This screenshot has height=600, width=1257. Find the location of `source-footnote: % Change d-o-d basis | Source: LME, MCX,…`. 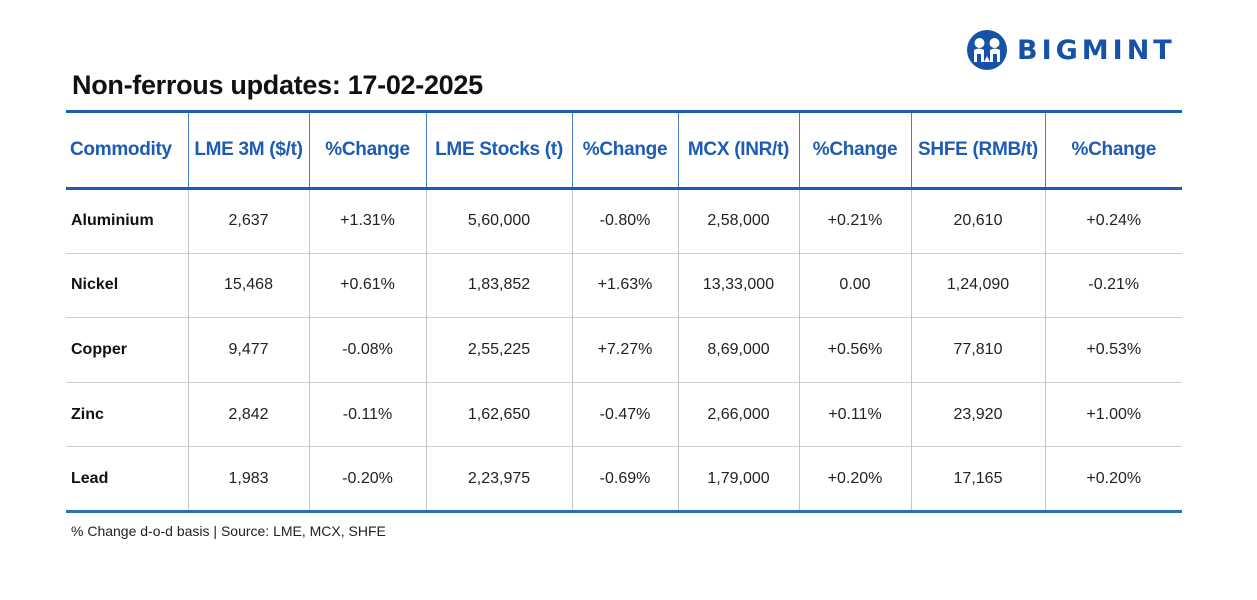

source-footnote: % Change d-o-d basis | Source: LME, MCX,… is located at coordinates (228, 531).